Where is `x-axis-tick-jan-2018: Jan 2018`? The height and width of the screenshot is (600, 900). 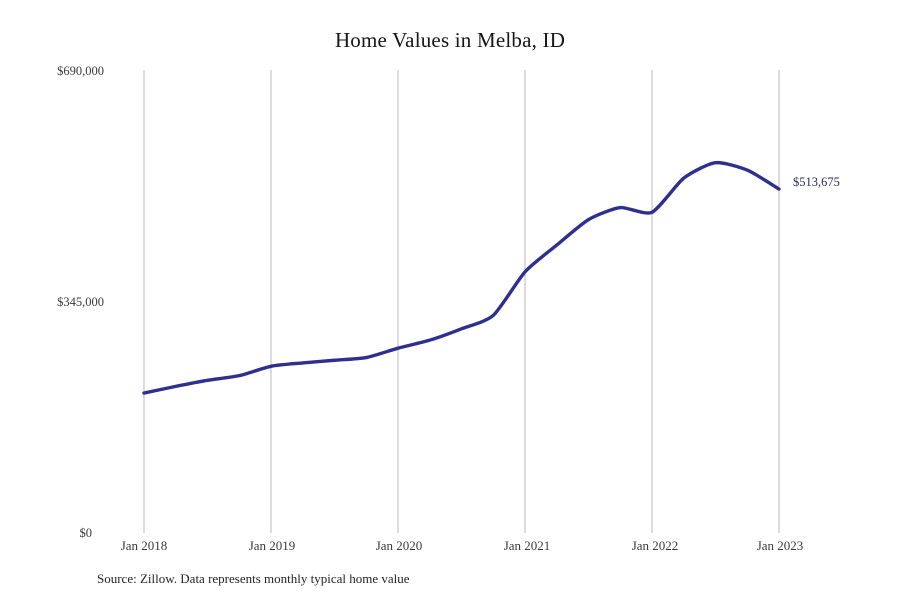
x-axis-tick-jan-2018: Jan 2018 is located at coordinates (144, 545).